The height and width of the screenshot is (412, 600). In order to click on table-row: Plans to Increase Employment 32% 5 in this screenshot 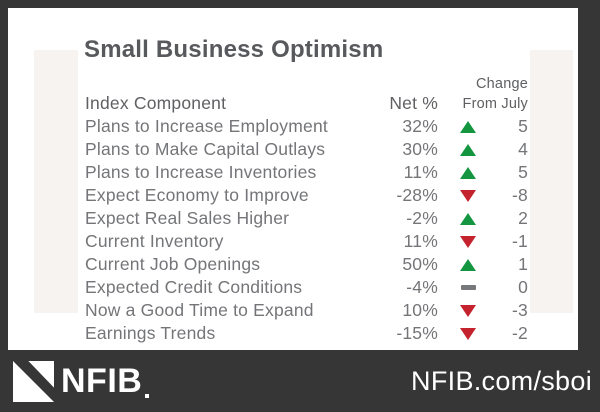, I will do `click(306, 126)`.